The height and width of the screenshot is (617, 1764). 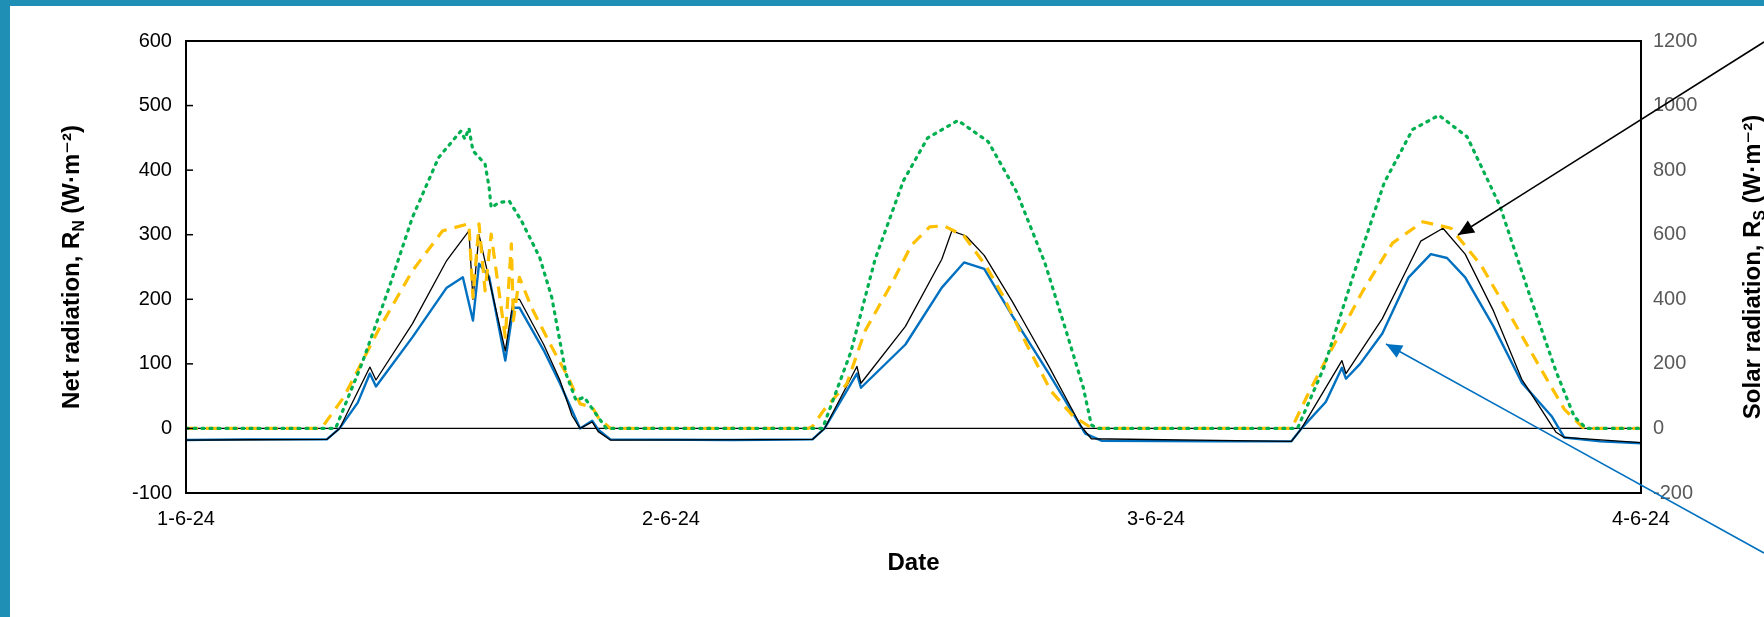 What do you see at coordinates (1659, 426) in the screenshot?
I see `y2-tick-label: 0` at bounding box center [1659, 426].